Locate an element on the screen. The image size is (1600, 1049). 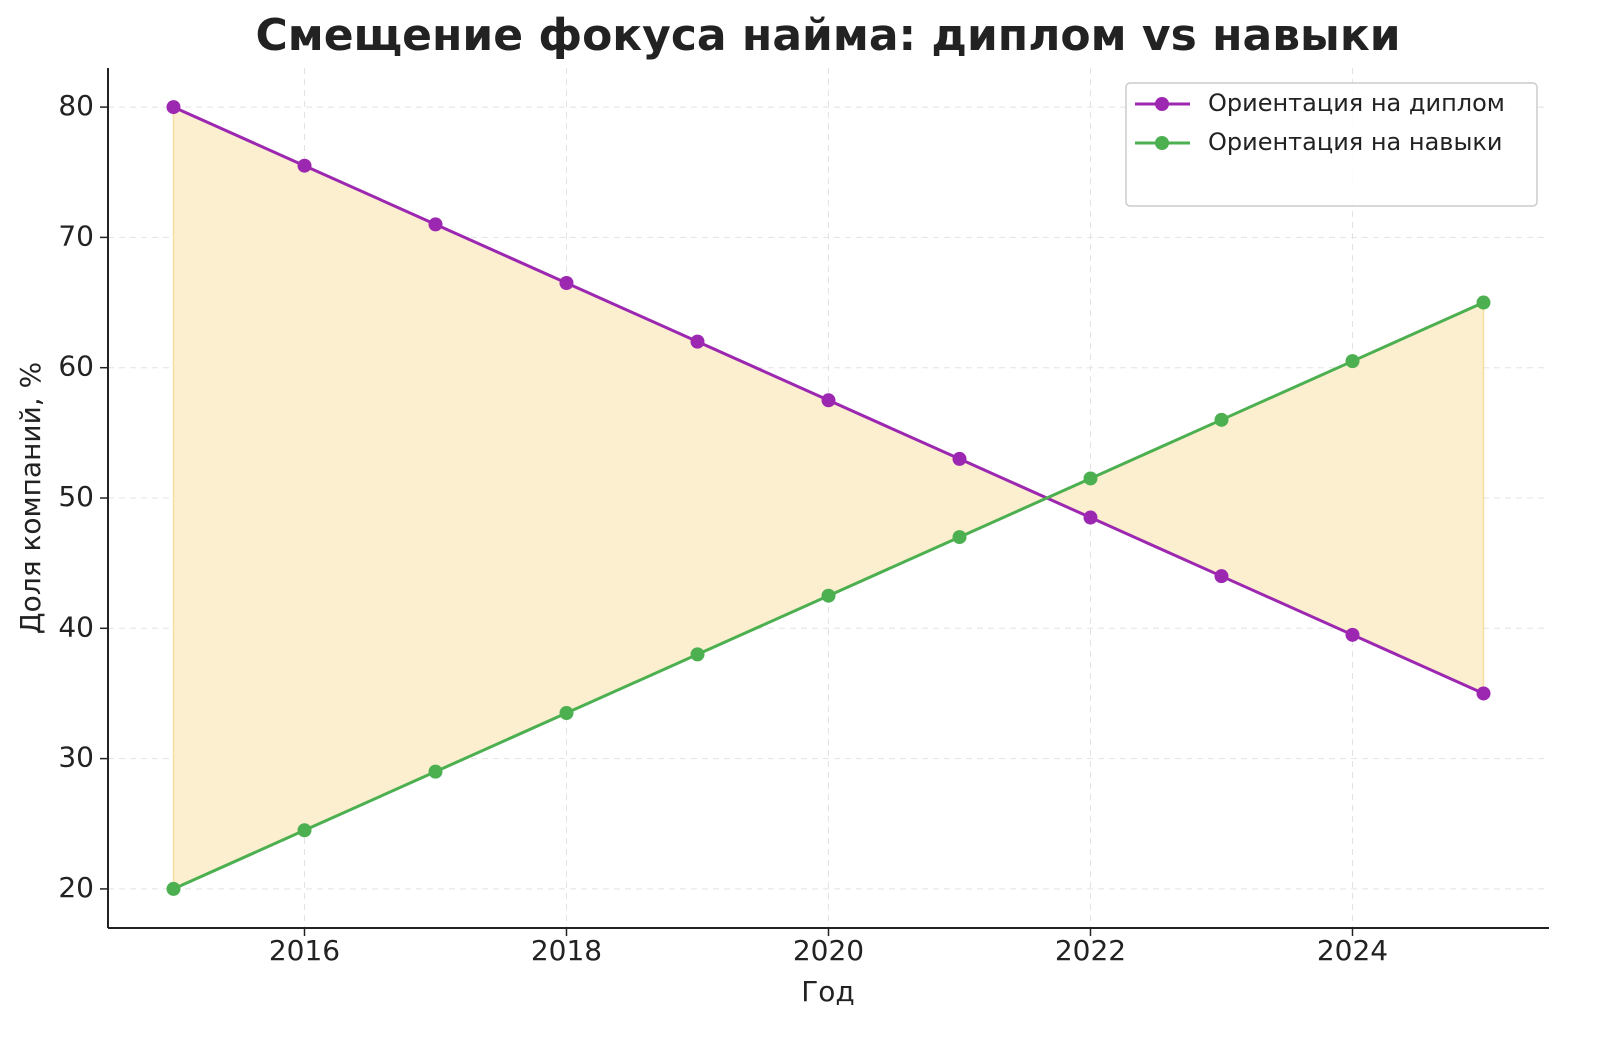
legend-box is located at coordinates (1331, 144).